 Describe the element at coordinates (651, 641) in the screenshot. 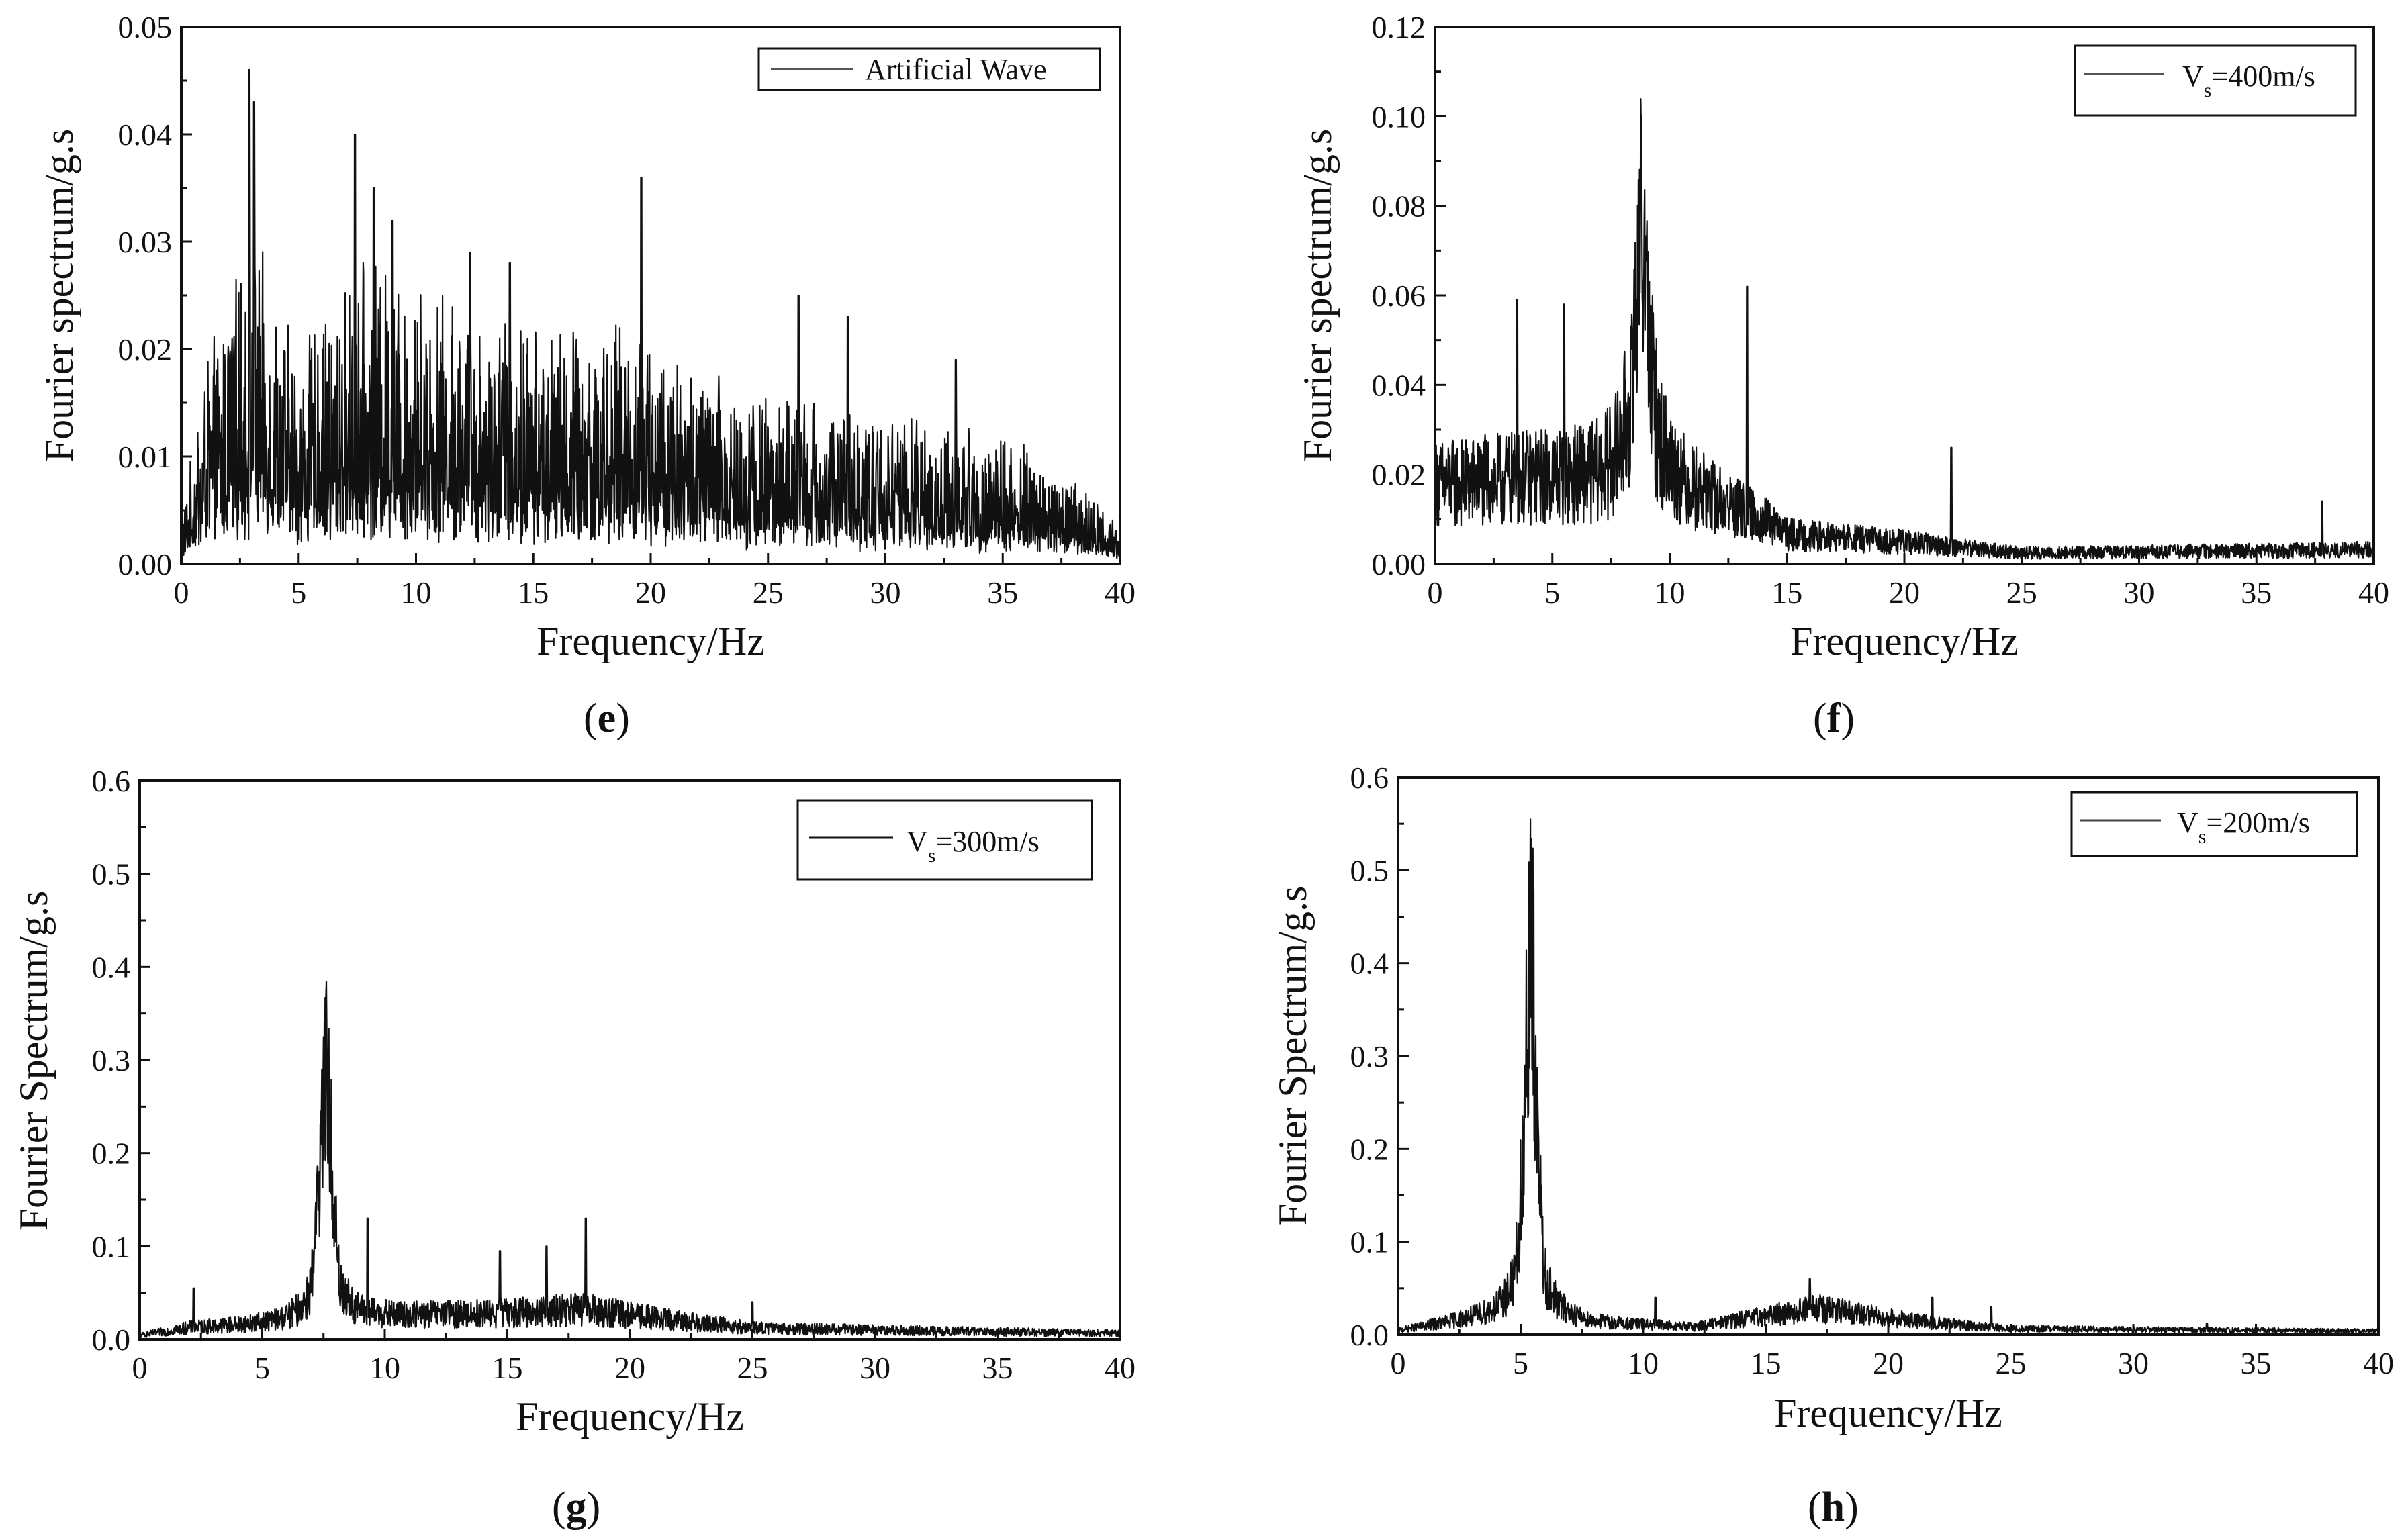

I see `x-axis-label-e: Frequency/Hz` at that location.